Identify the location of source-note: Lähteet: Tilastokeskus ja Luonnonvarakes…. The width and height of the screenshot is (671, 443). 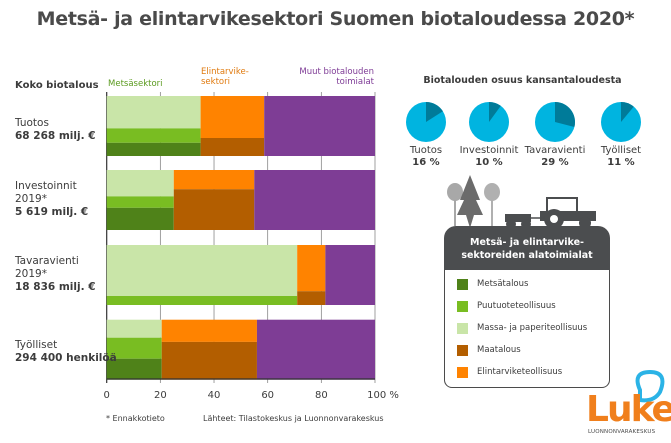
(293, 418).